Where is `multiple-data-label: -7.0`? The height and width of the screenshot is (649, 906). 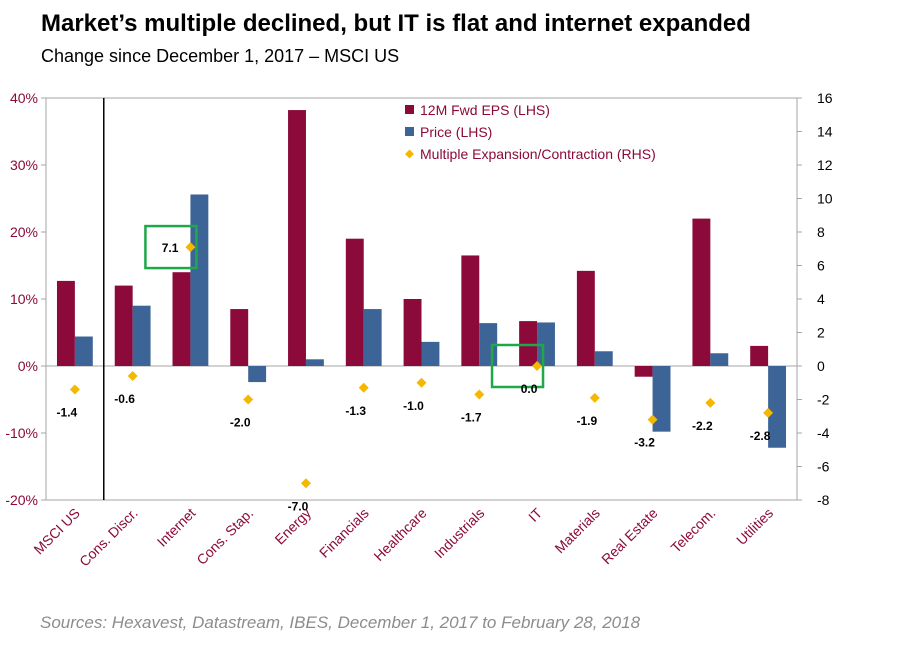 multiple-data-label: -7.0 is located at coordinates (298, 506).